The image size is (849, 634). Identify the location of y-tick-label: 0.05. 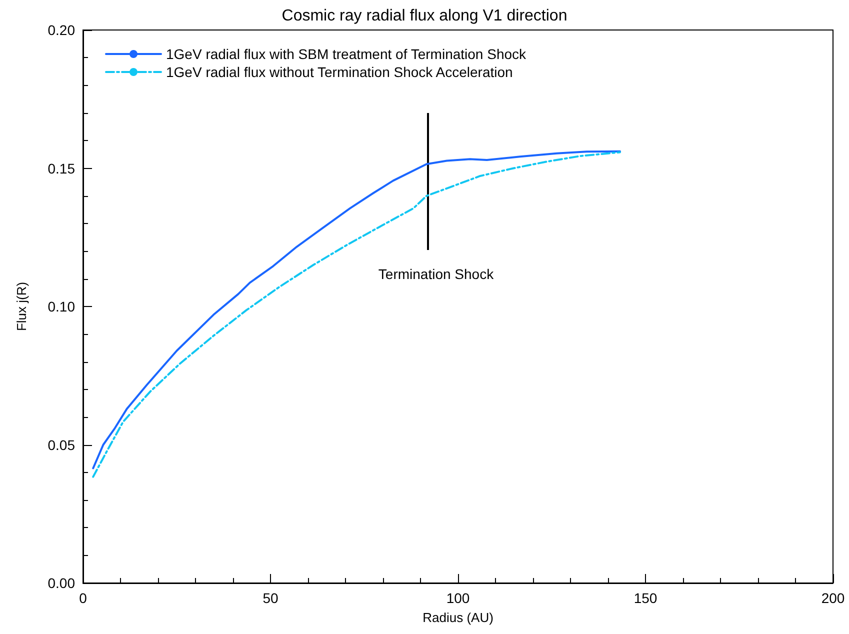
(62, 444).